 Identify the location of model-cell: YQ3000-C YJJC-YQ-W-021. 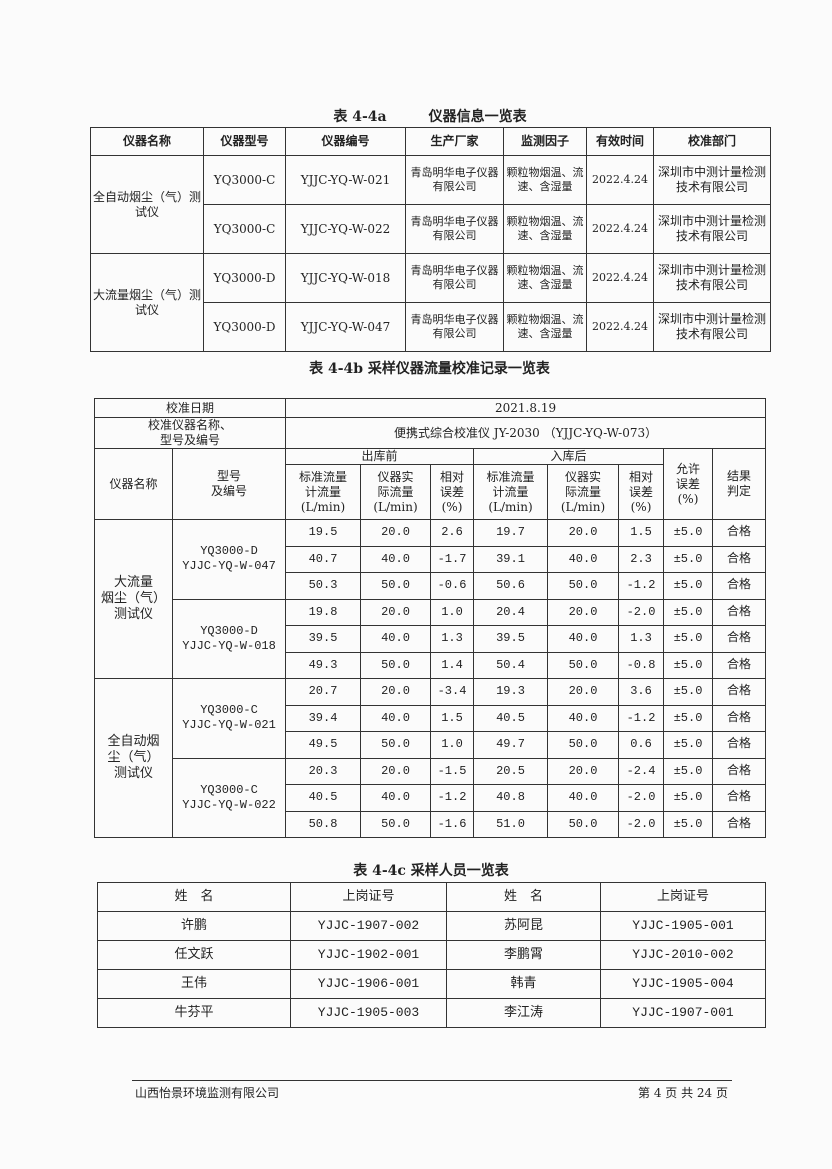
(229, 718).